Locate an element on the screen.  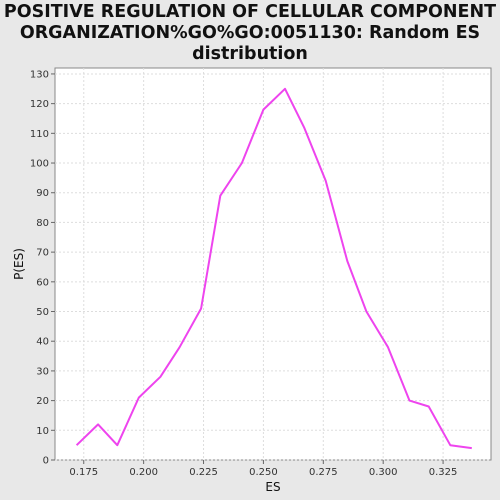
y-tick-label: 100 is located at coordinates (39, 164).